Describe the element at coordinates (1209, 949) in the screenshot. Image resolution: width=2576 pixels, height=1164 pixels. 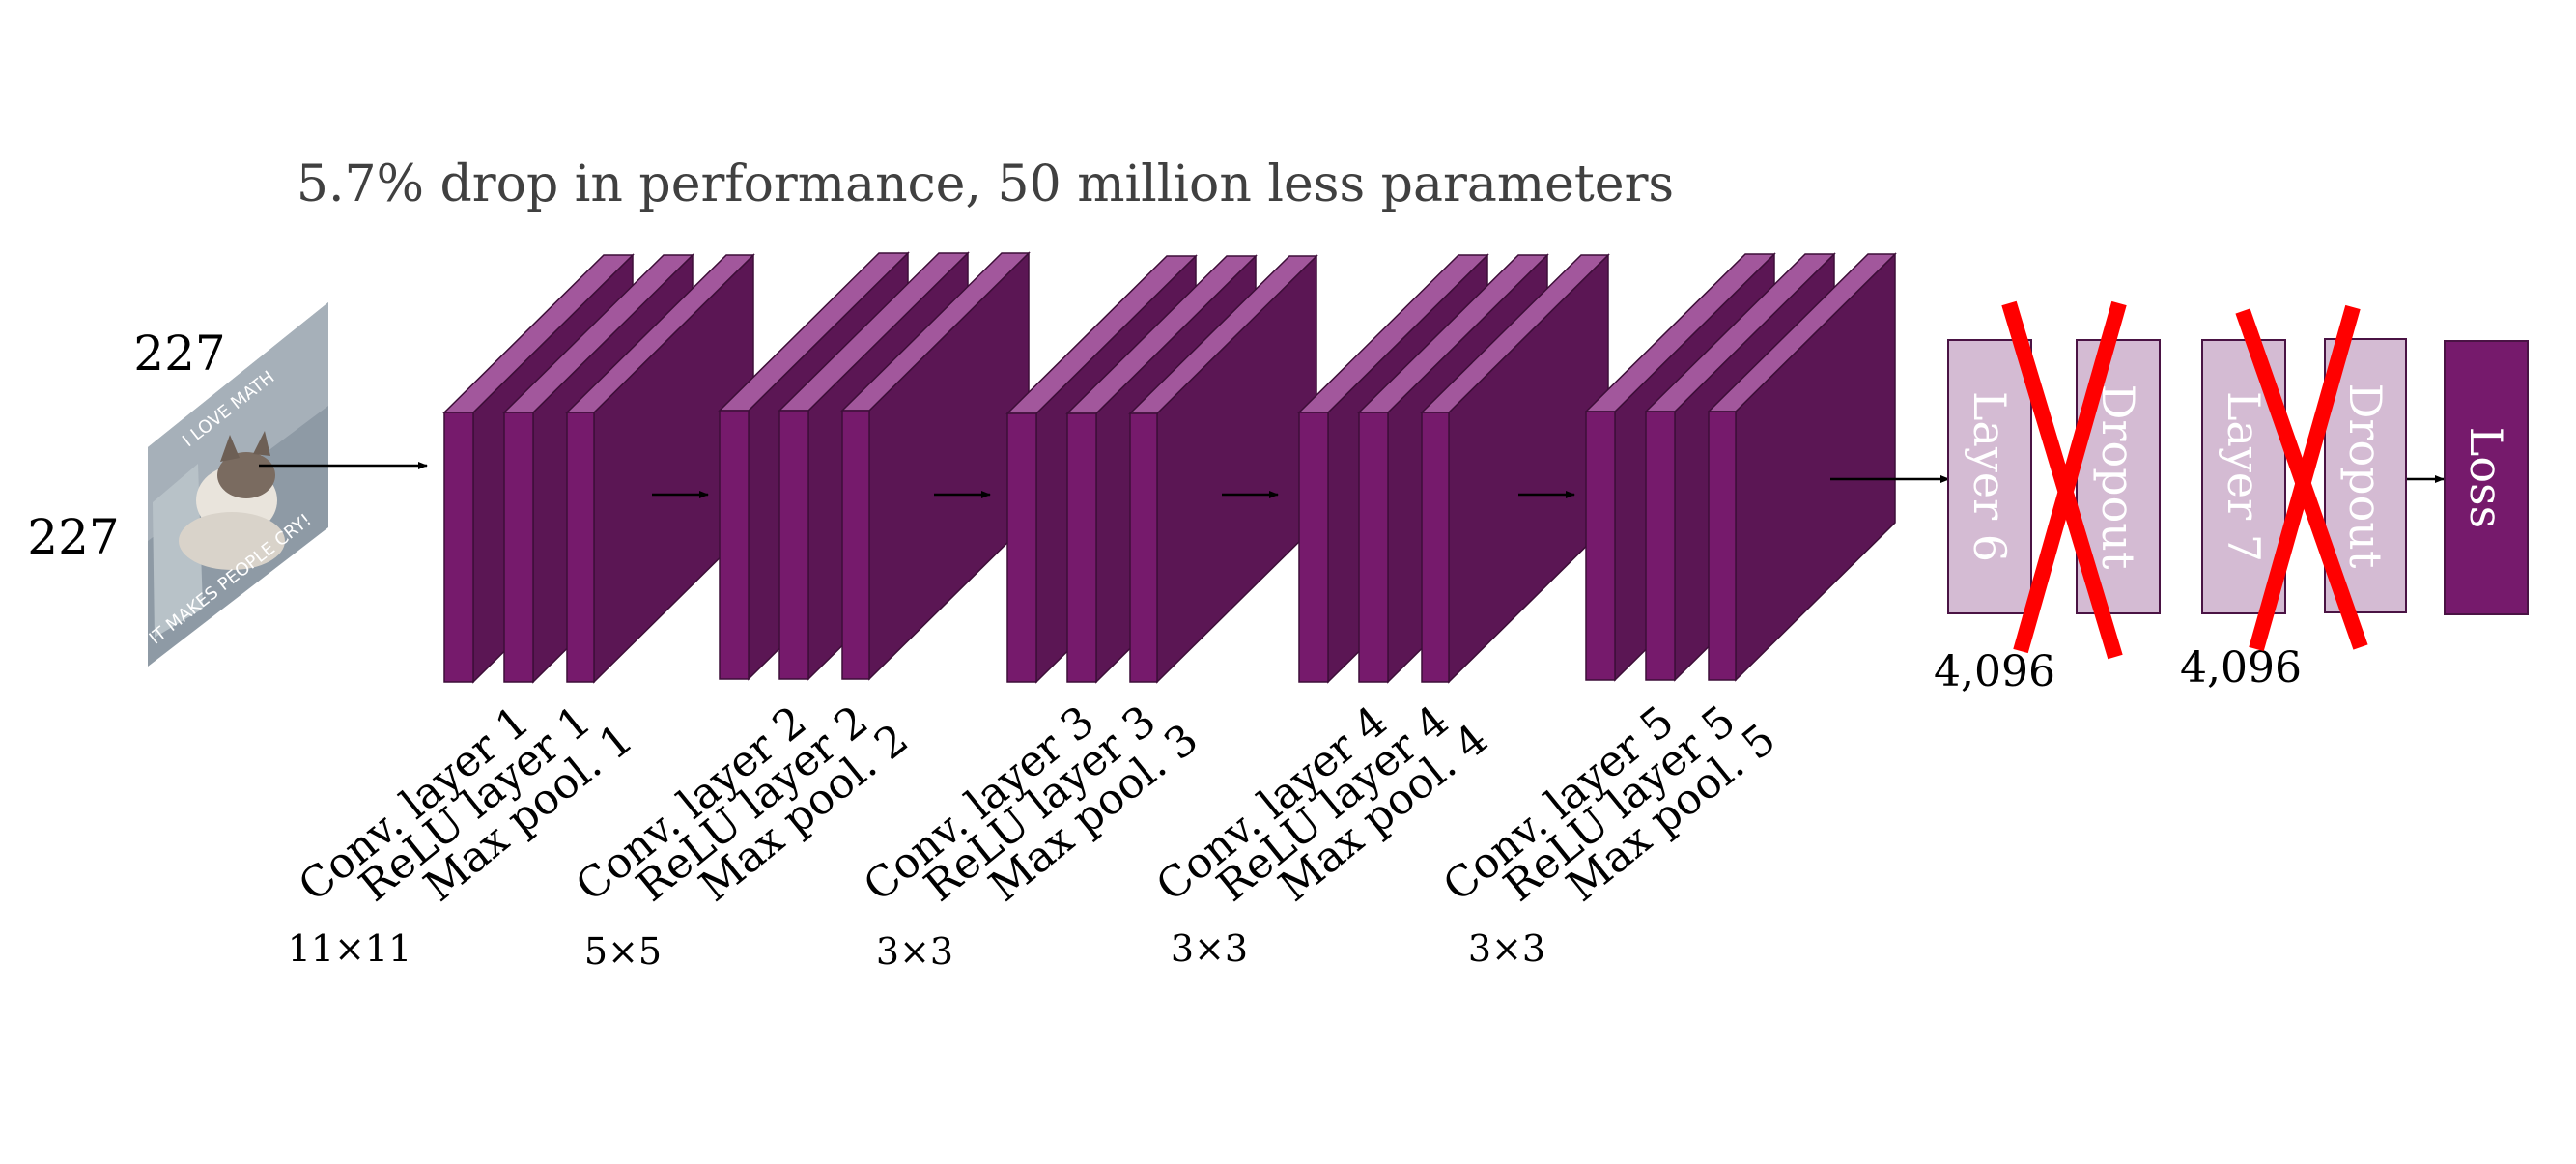
I see `kernel-size-4: 3×3` at that location.